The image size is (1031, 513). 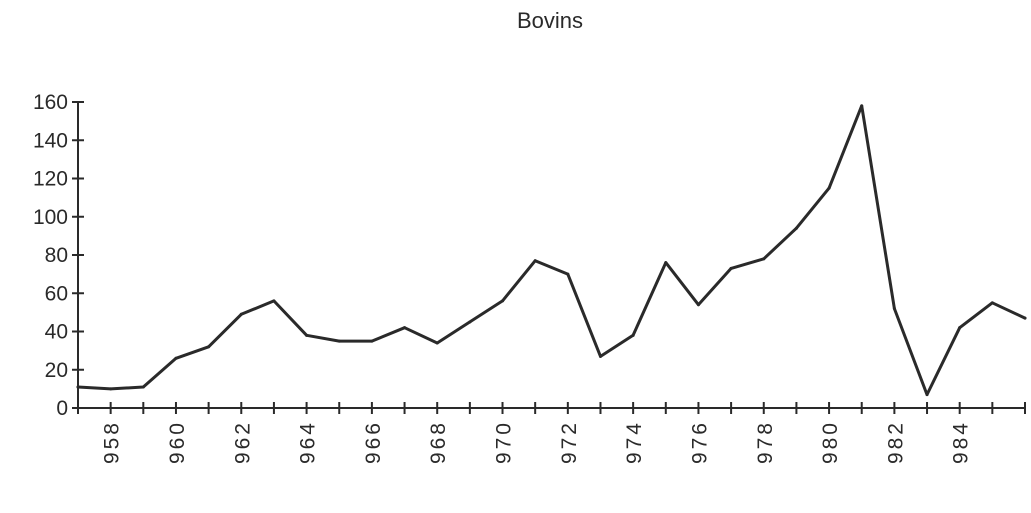 What do you see at coordinates (50, 102) in the screenshot?
I see `y-tick-label: 160` at bounding box center [50, 102].